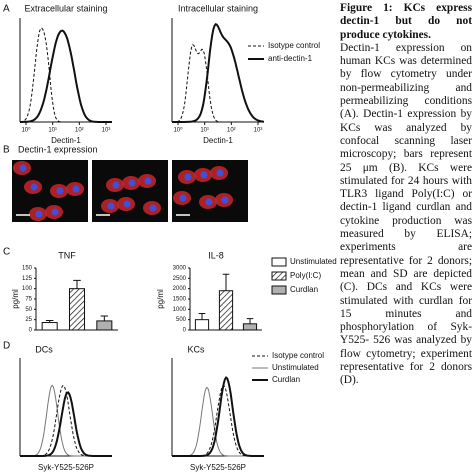 Image resolution: width=474 pixels, height=476 pixels. What do you see at coordinates (6, 252) in the screenshot?
I see `panel-label: C` at bounding box center [6, 252].